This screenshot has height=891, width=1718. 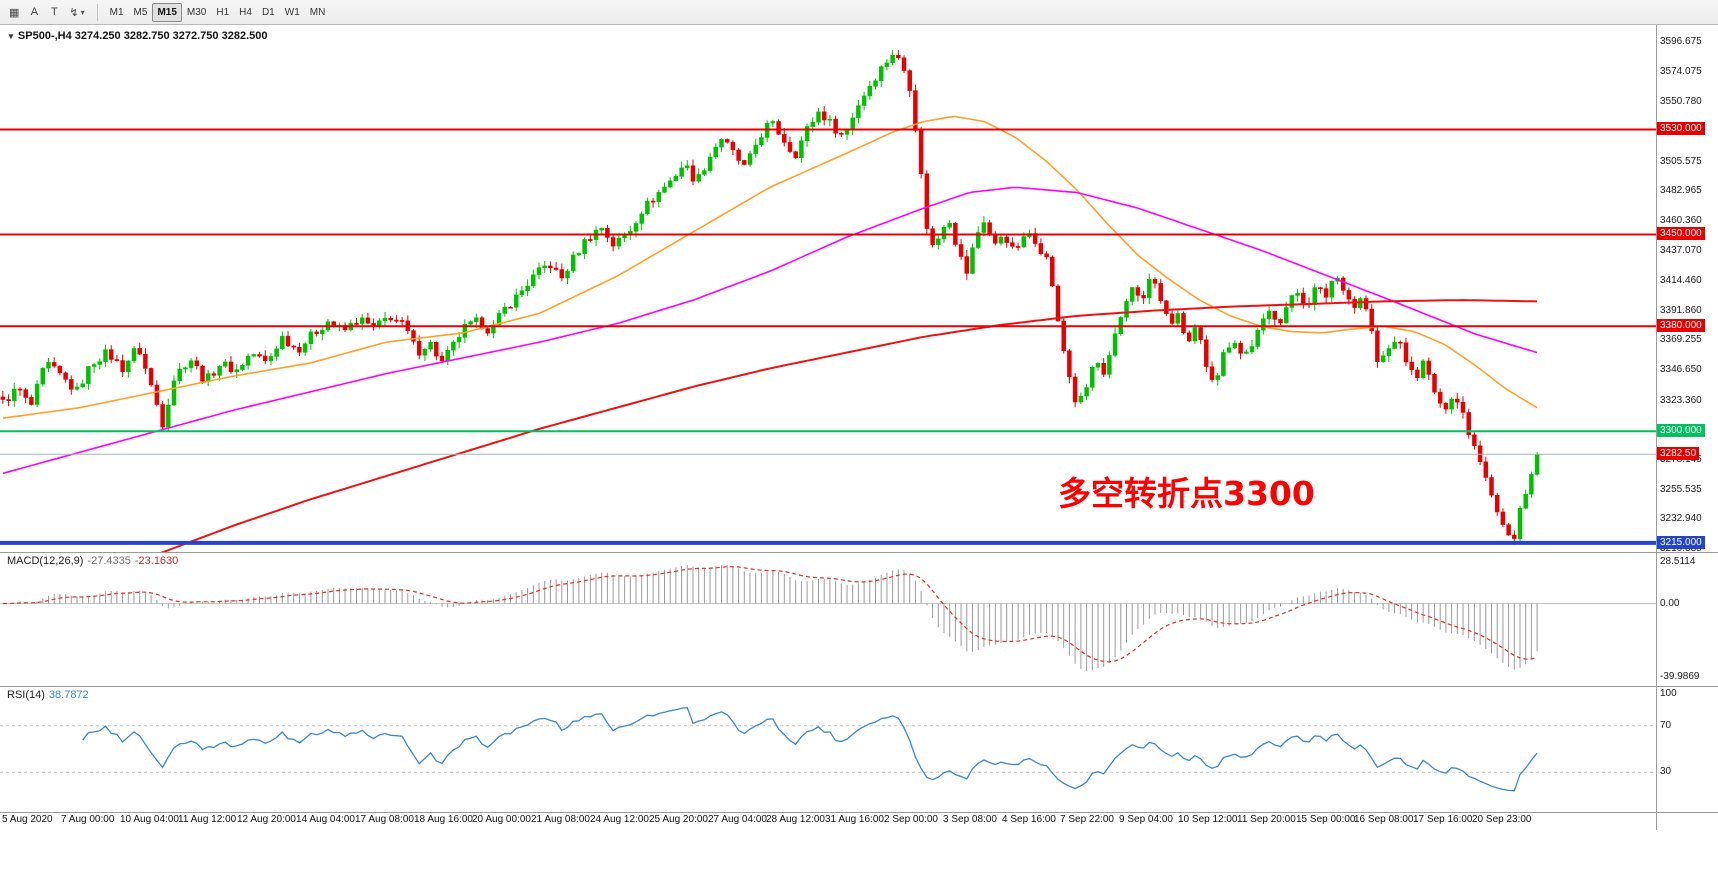 What do you see at coordinates (14, 12) in the screenshot?
I see `chart-window-icon: ▦` at bounding box center [14, 12].